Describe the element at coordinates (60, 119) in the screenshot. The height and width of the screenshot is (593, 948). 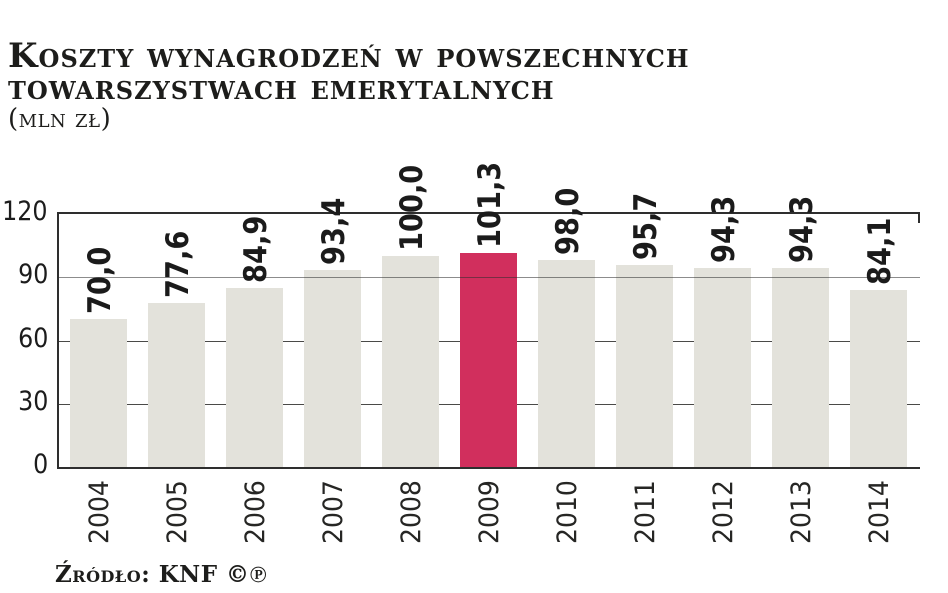
I see `chart-unit-label: (mln zł)` at that location.